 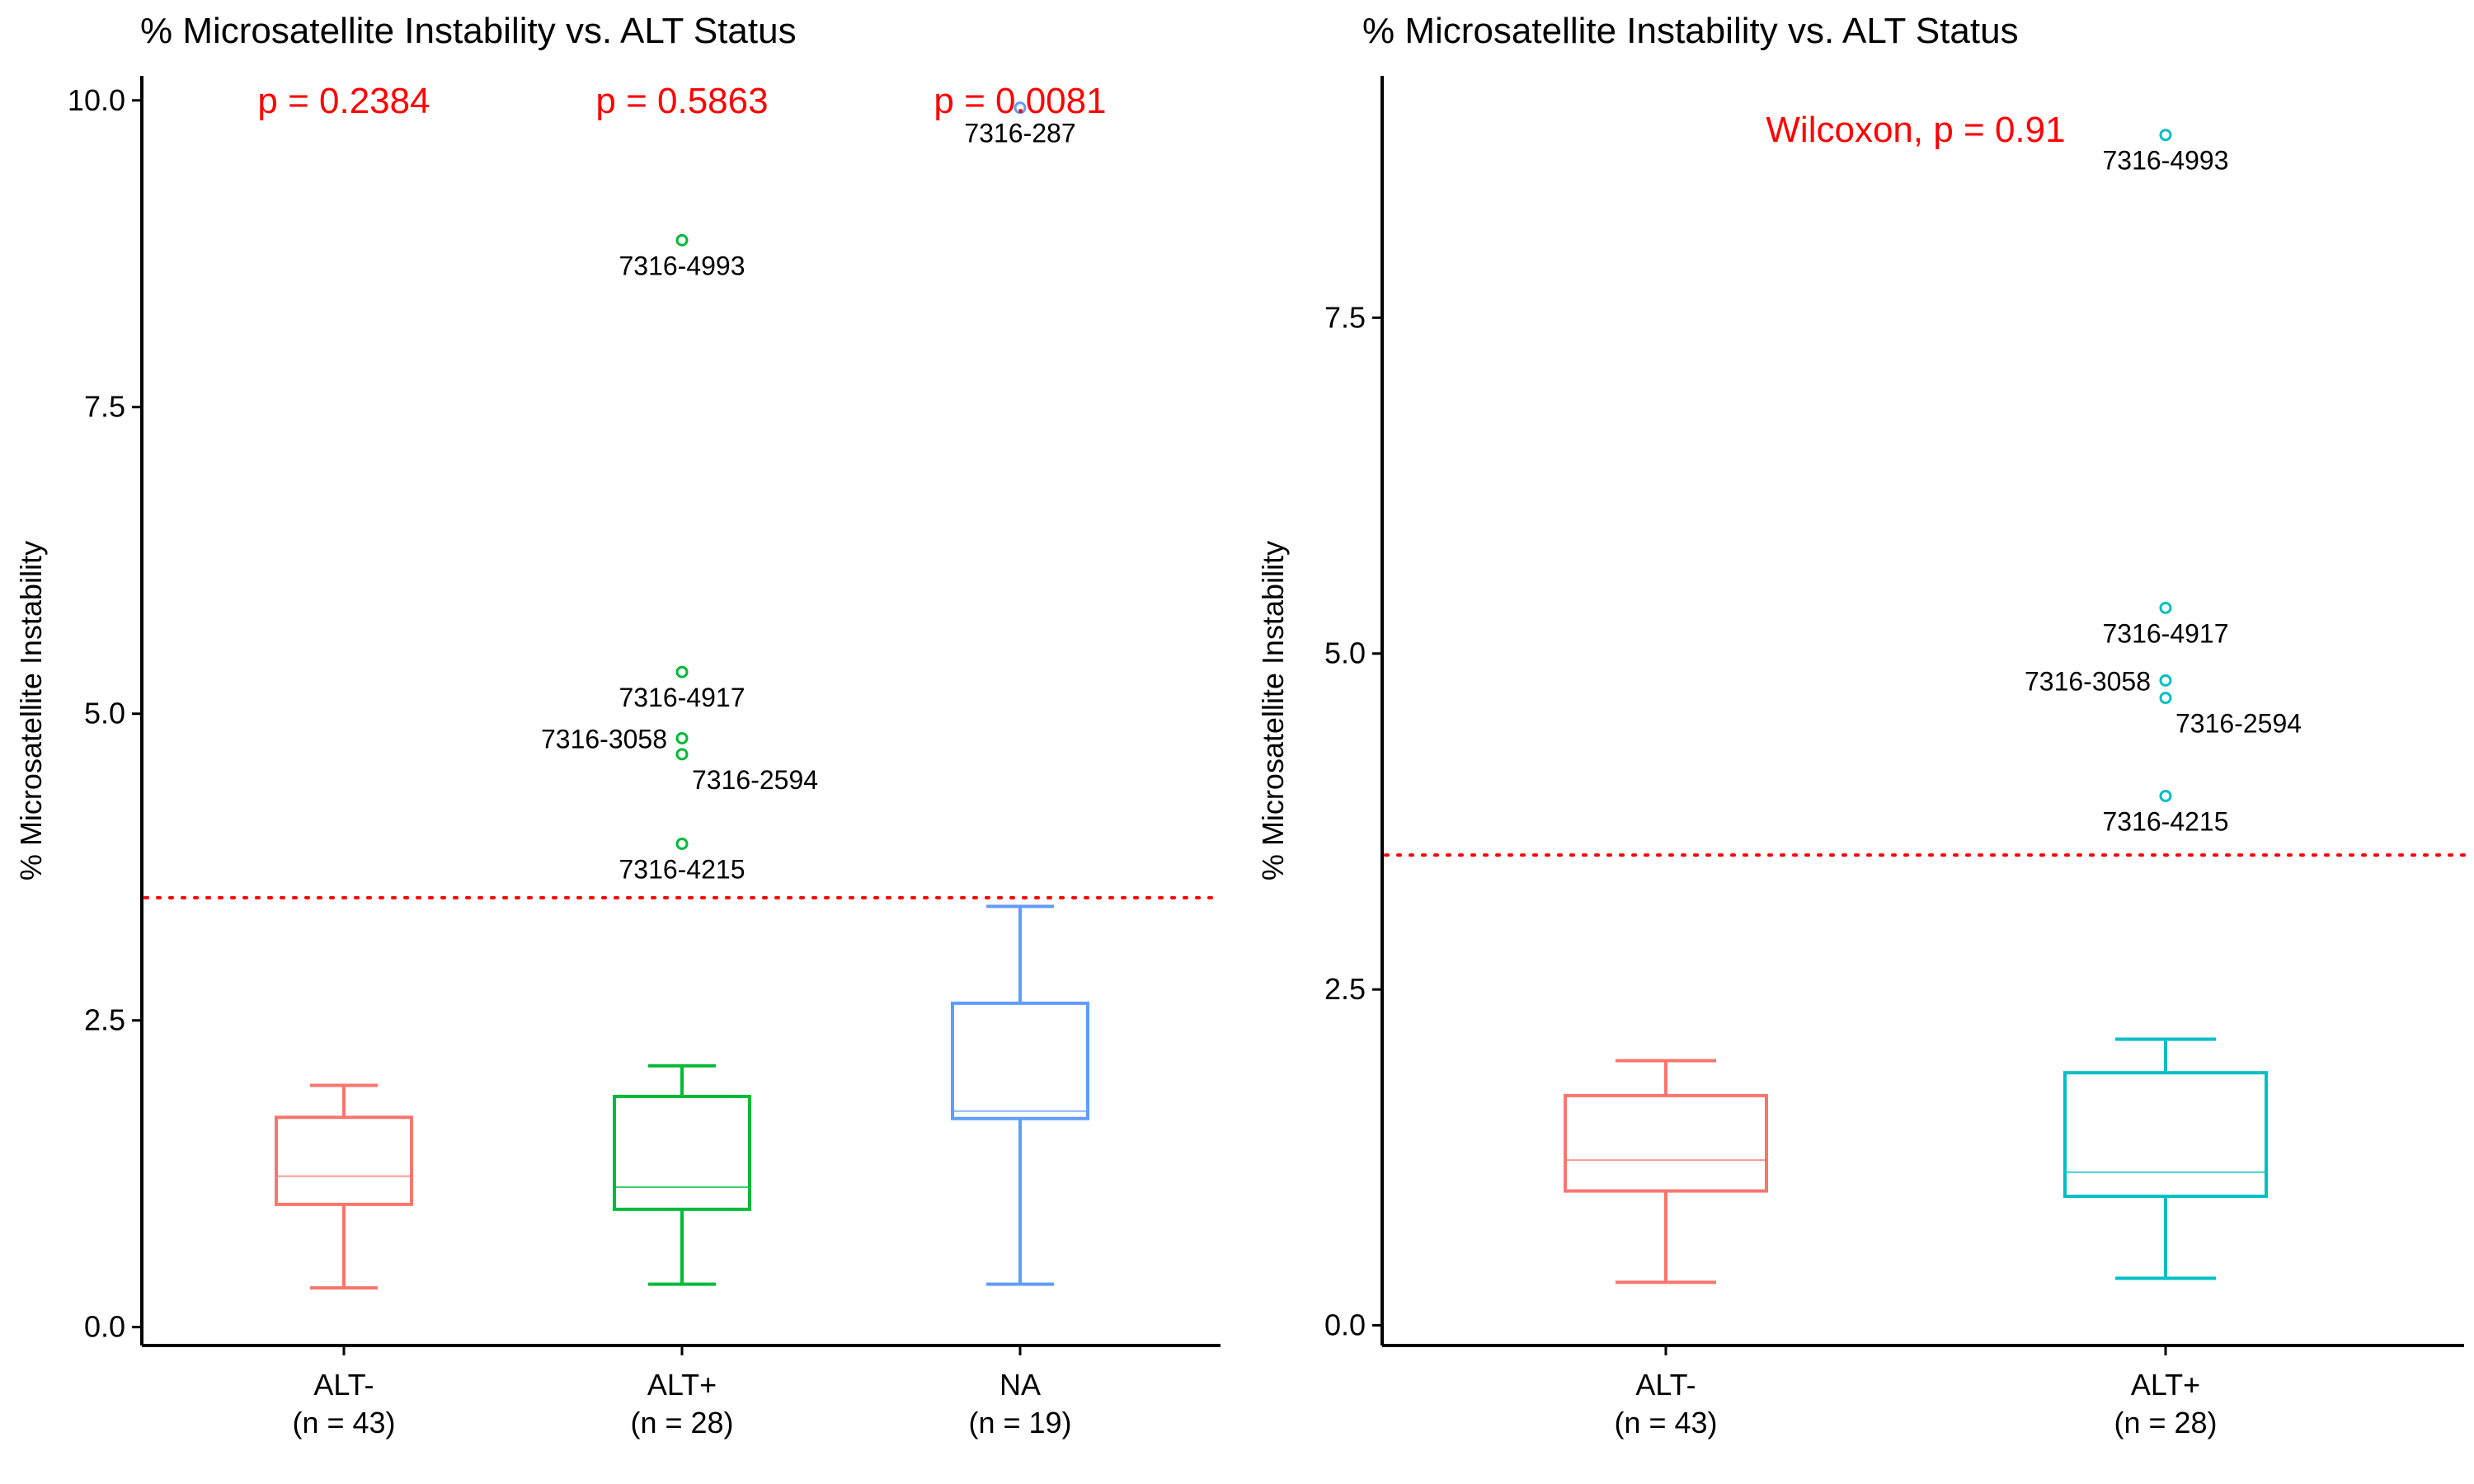 What do you see at coordinates (1020, 693) in the screenshot?
I see `box-group-na: 7316-287` at bounding box center [1020, 693].